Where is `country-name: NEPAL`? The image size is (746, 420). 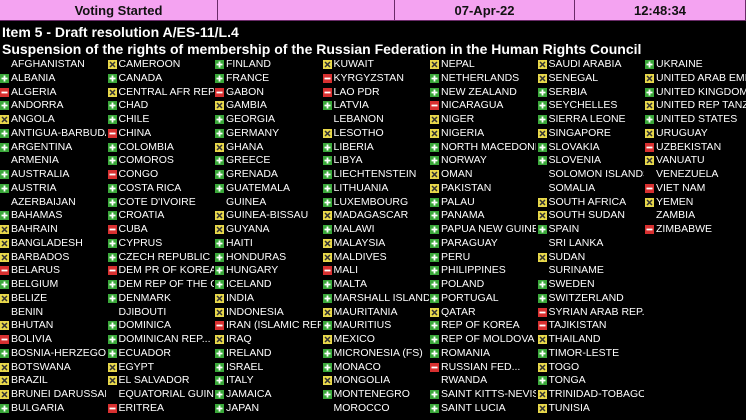 country-name: NEPAL is located at coordinates (458, 64).